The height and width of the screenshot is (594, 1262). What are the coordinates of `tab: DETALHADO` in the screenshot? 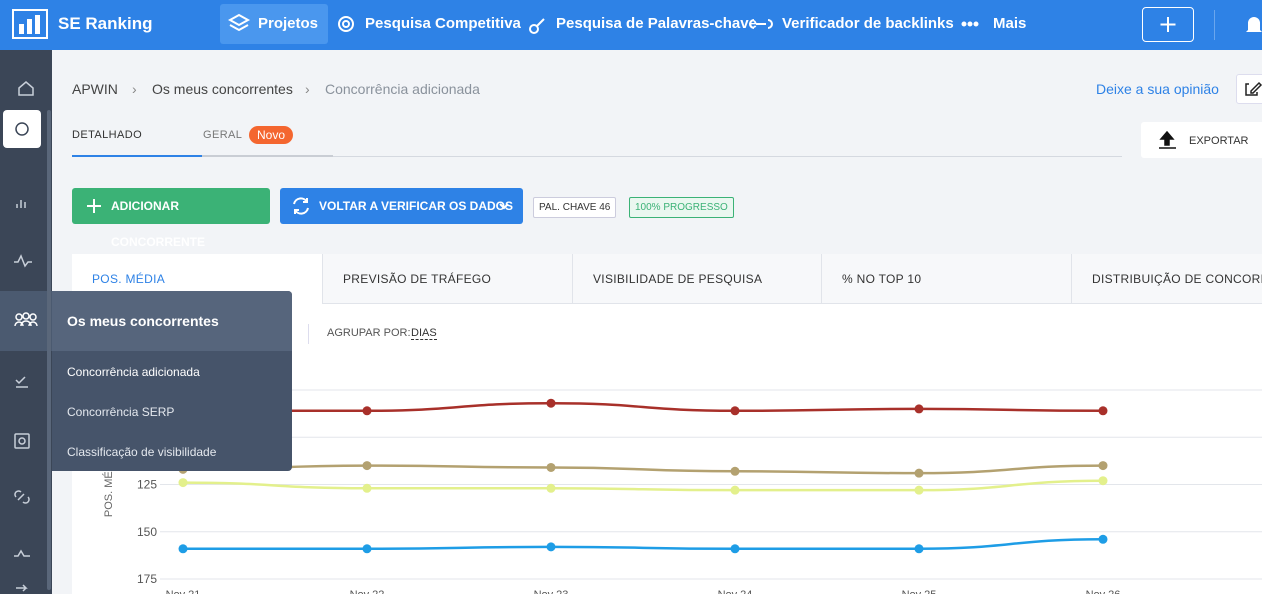 It's located at (107, 135).